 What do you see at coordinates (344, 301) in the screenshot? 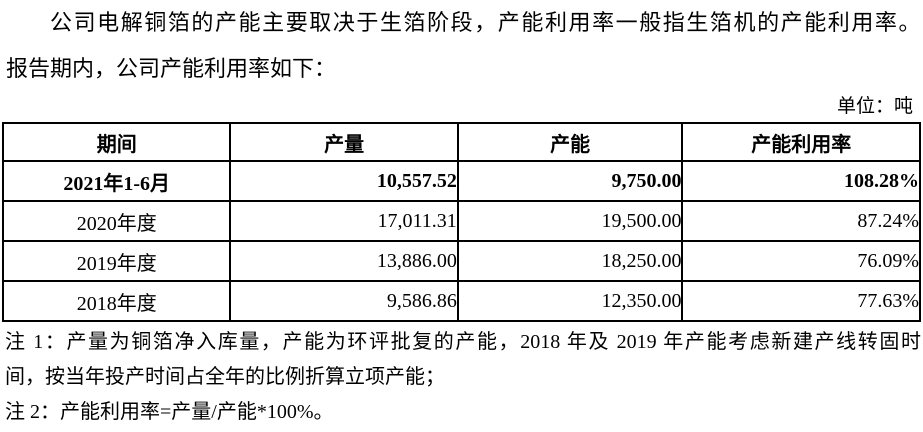
I see `production-cell: 9,586.86` at bounding box center [344, 301].